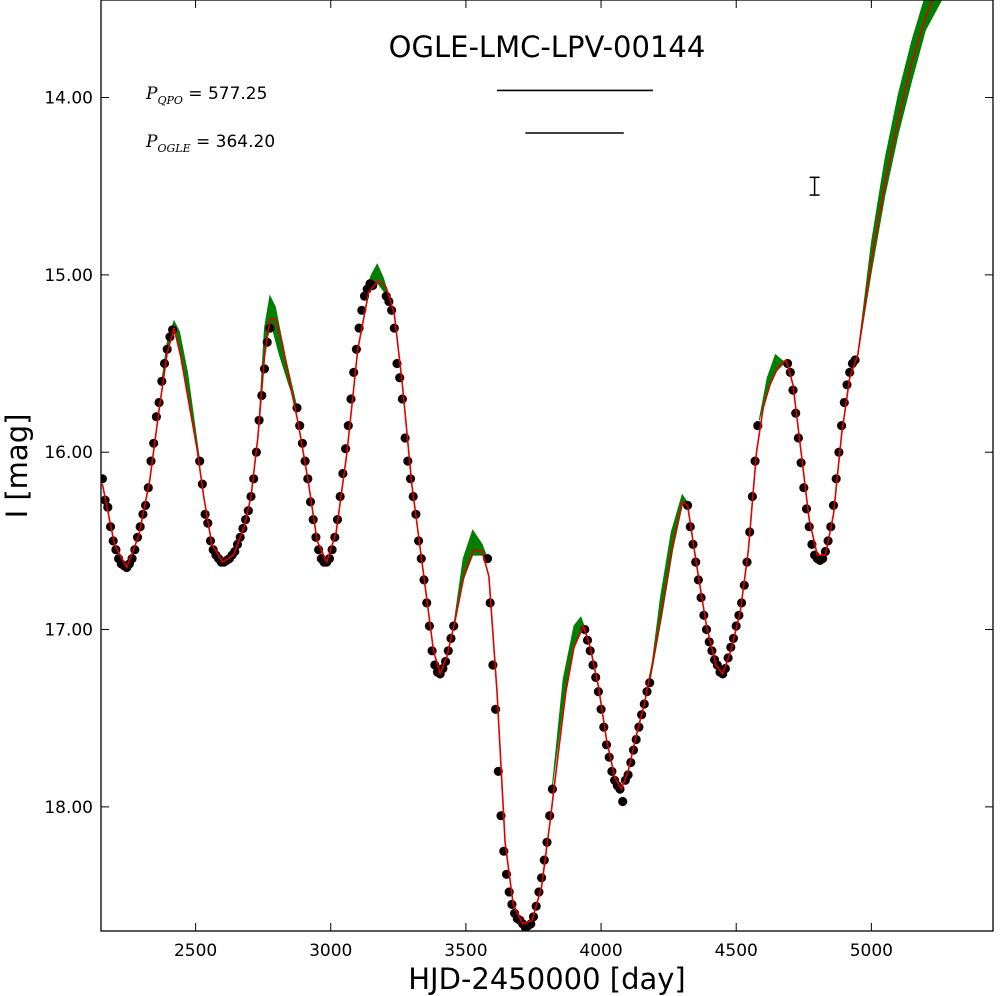 This screenshot has height=996, width=1000. I want to click on y-tick-label: 17.00, so click(68, 631).